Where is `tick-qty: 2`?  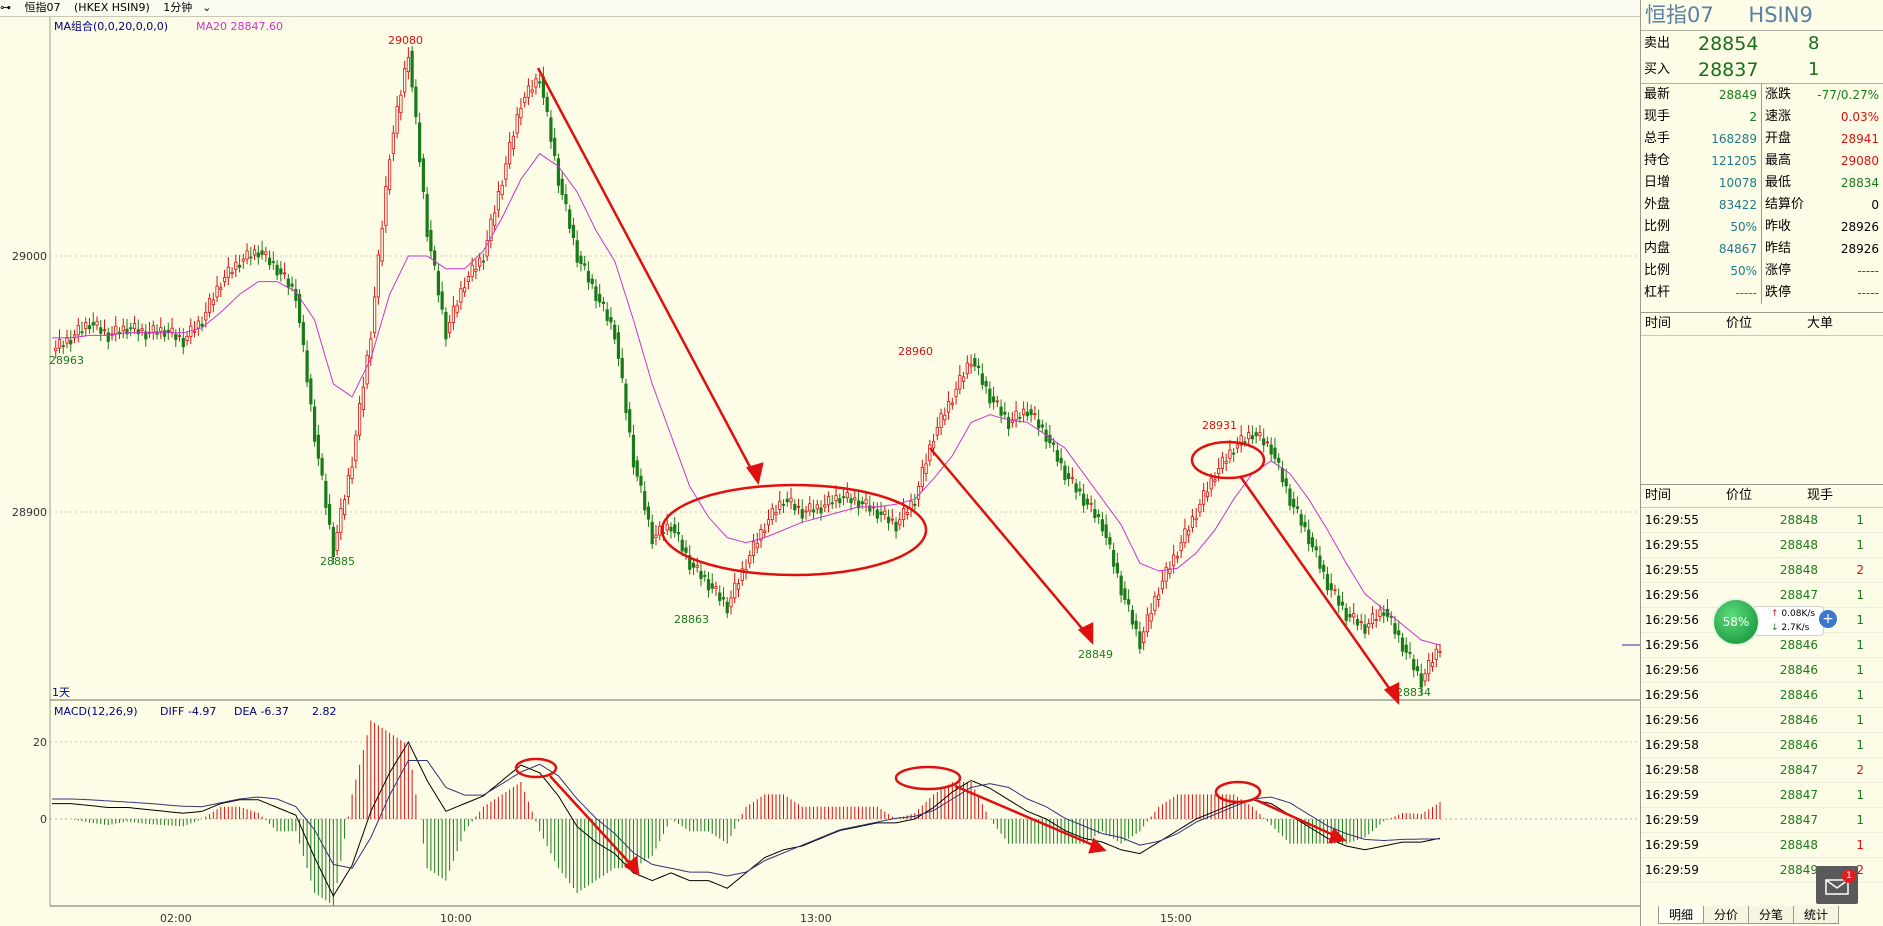
tick-qty: 2 is located at coordinates (1860, 570).